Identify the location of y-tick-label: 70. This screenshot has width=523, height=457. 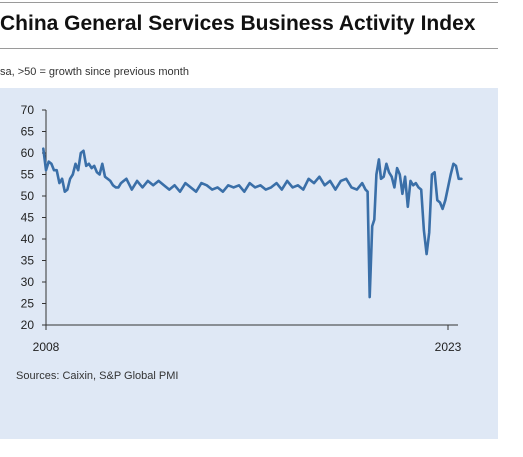
(28, 110).